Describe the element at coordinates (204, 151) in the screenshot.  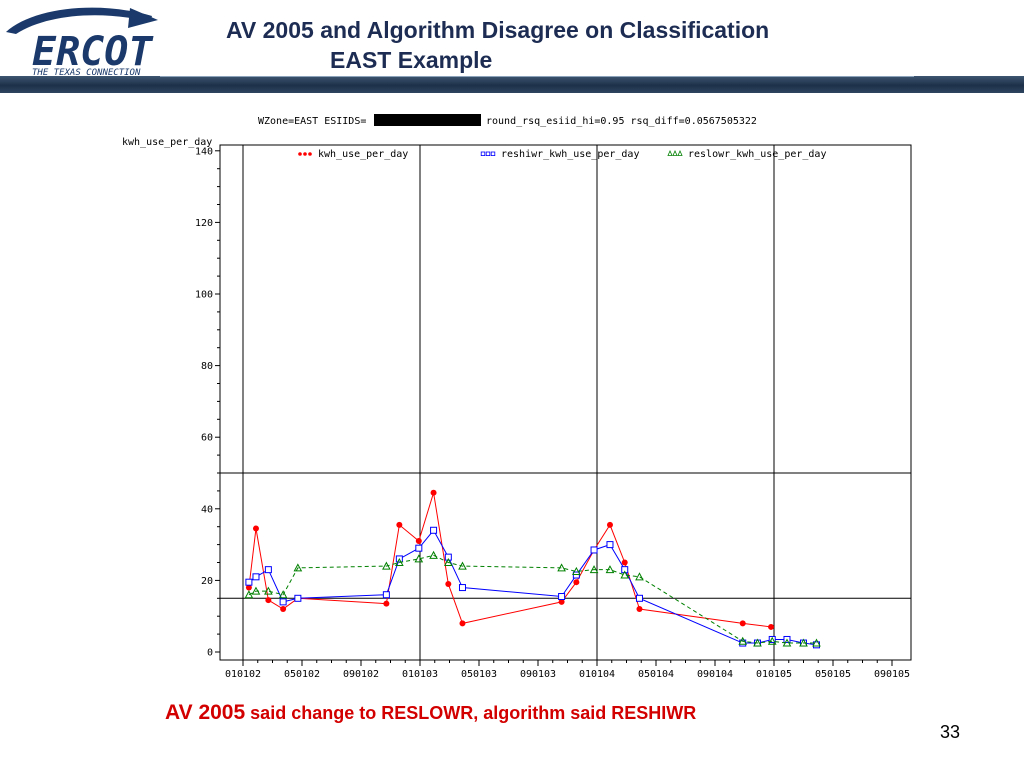
I see `y-tick-label: 140` at that location.